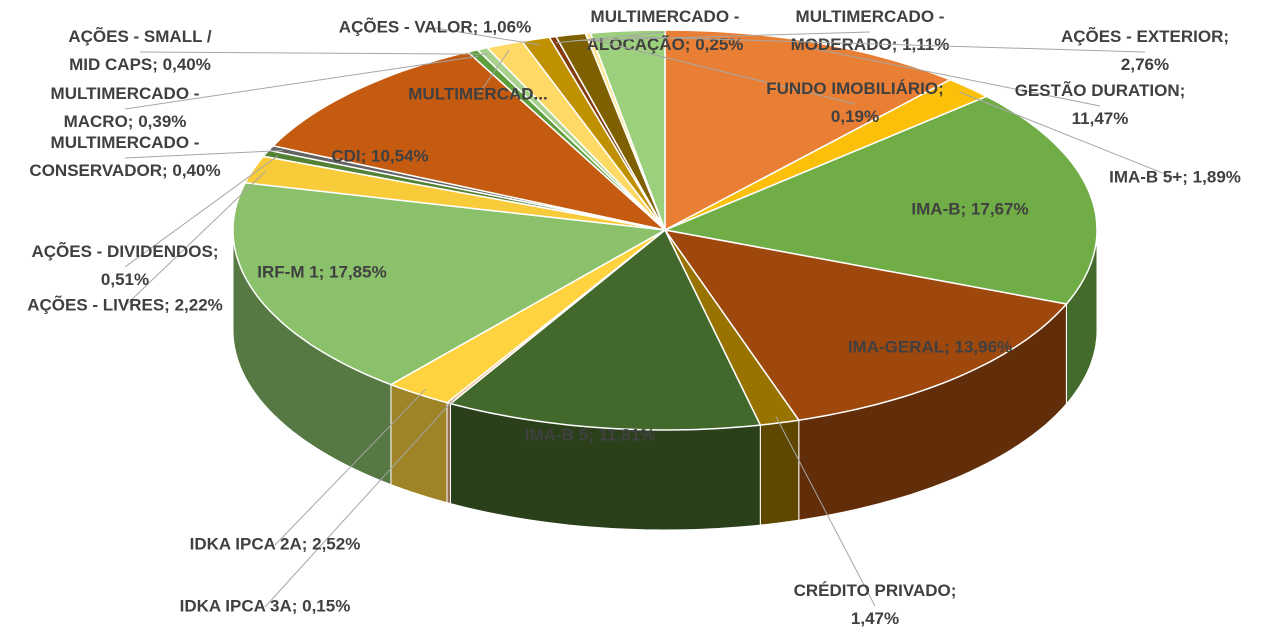  I want to click on data-label: MULTIMERCADO -MODERADO; 1,11%, so click(870, 30).